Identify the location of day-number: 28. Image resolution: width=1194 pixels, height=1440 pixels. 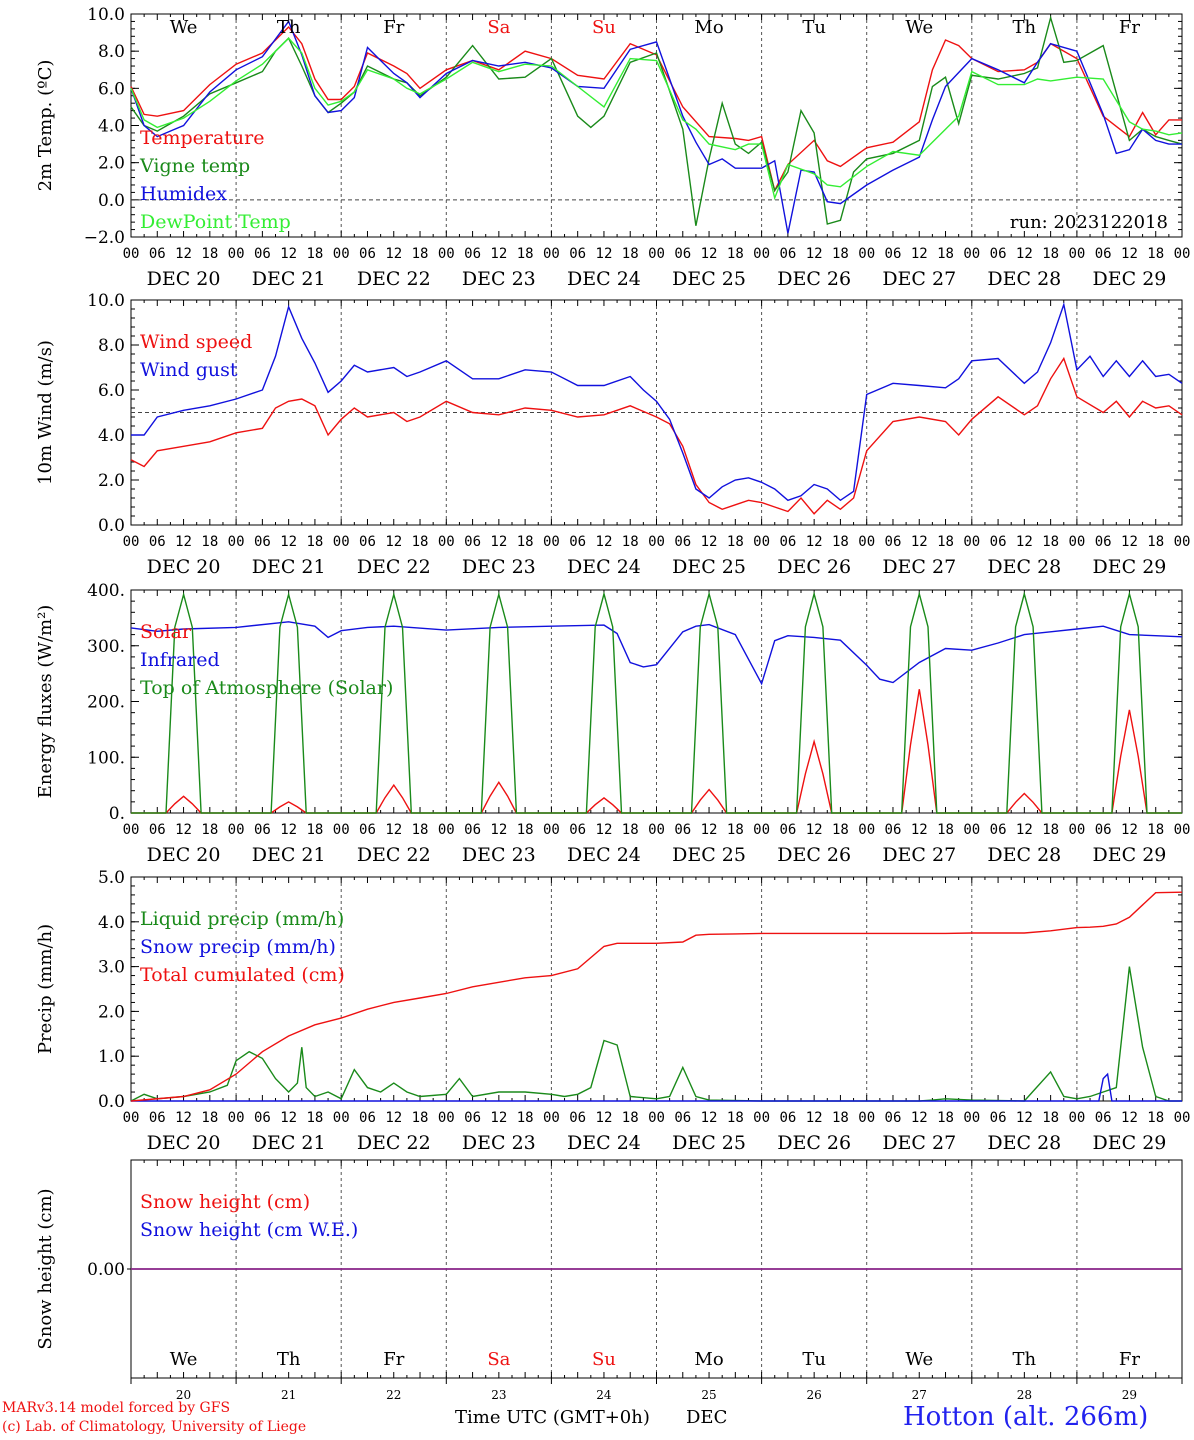
(1024, 1395).